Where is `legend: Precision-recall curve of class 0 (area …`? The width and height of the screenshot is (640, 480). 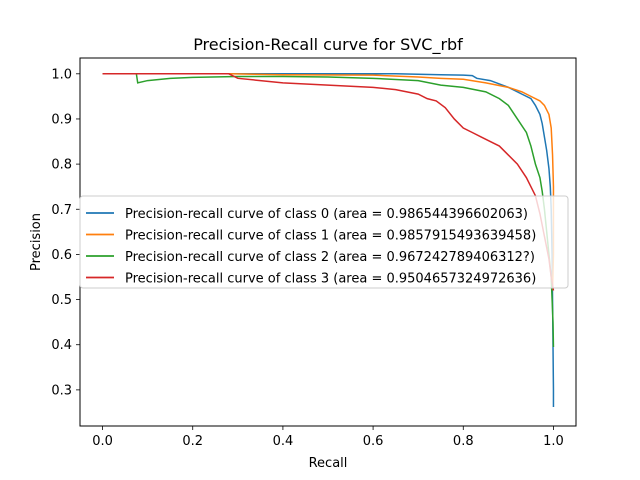 legend: Precision-recall curve of class 0 (area … is located at coordinates (324, 242).